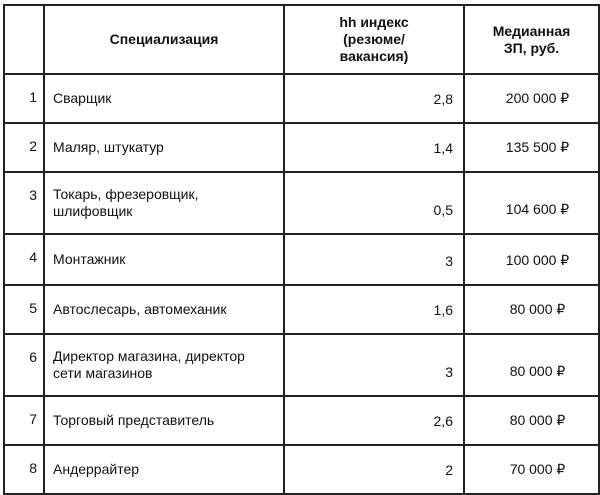 This screenshot has width=600, height=495. I want to click on row-number: 5, so click(24, 309).